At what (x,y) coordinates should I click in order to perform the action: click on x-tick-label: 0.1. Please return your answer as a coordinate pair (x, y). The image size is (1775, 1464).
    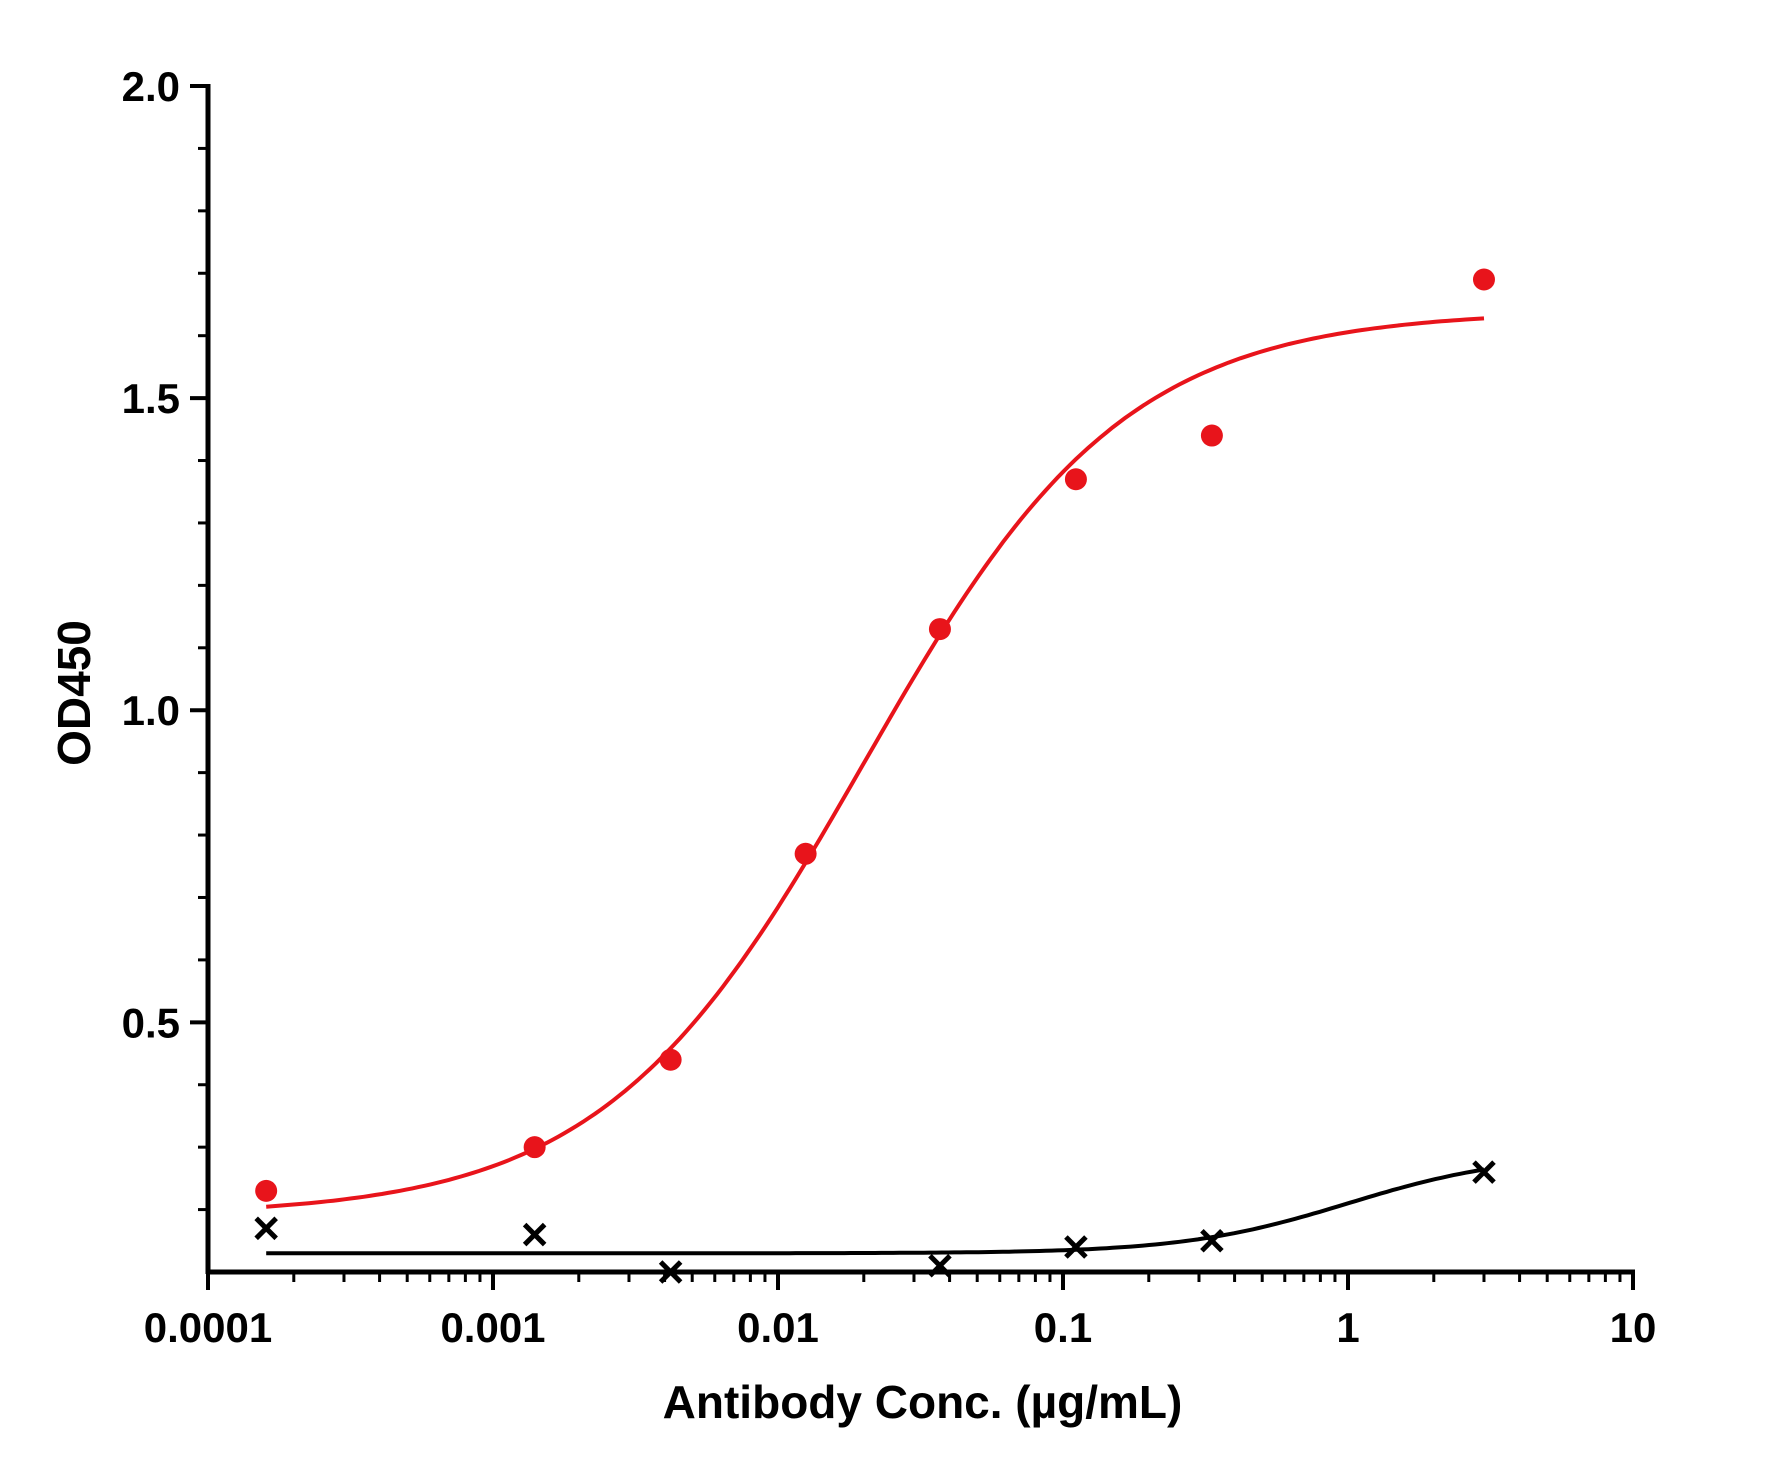
    Looking at the image, I should click on (1063, 1327).